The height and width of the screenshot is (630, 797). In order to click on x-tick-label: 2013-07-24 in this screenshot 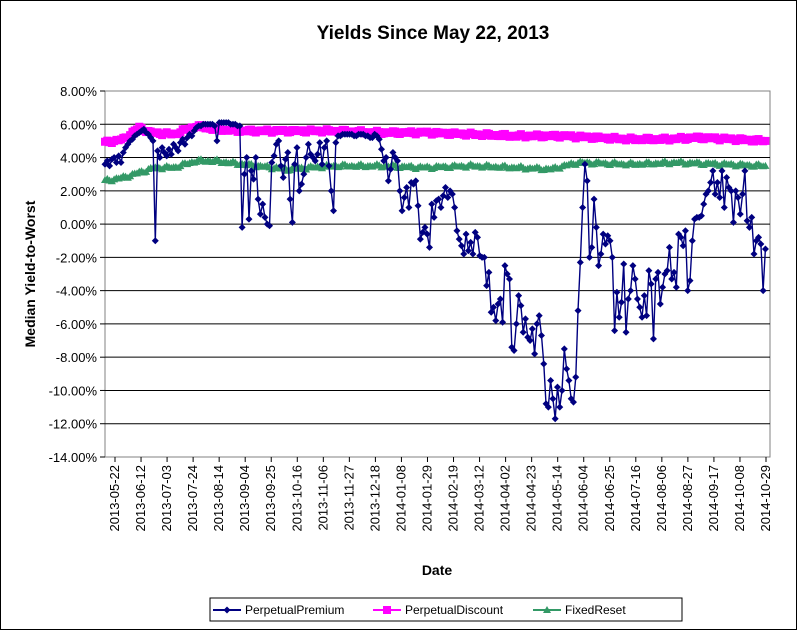, I will do `click(192, 498)`.